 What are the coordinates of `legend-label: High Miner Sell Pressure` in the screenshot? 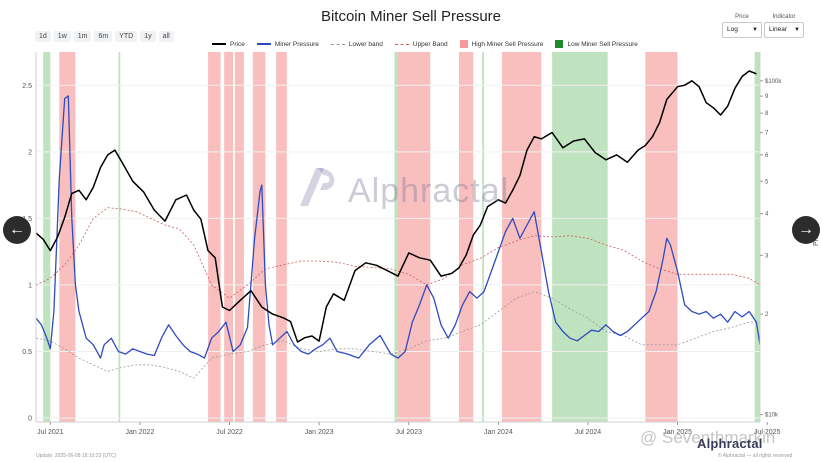 It's located at (507, 44).